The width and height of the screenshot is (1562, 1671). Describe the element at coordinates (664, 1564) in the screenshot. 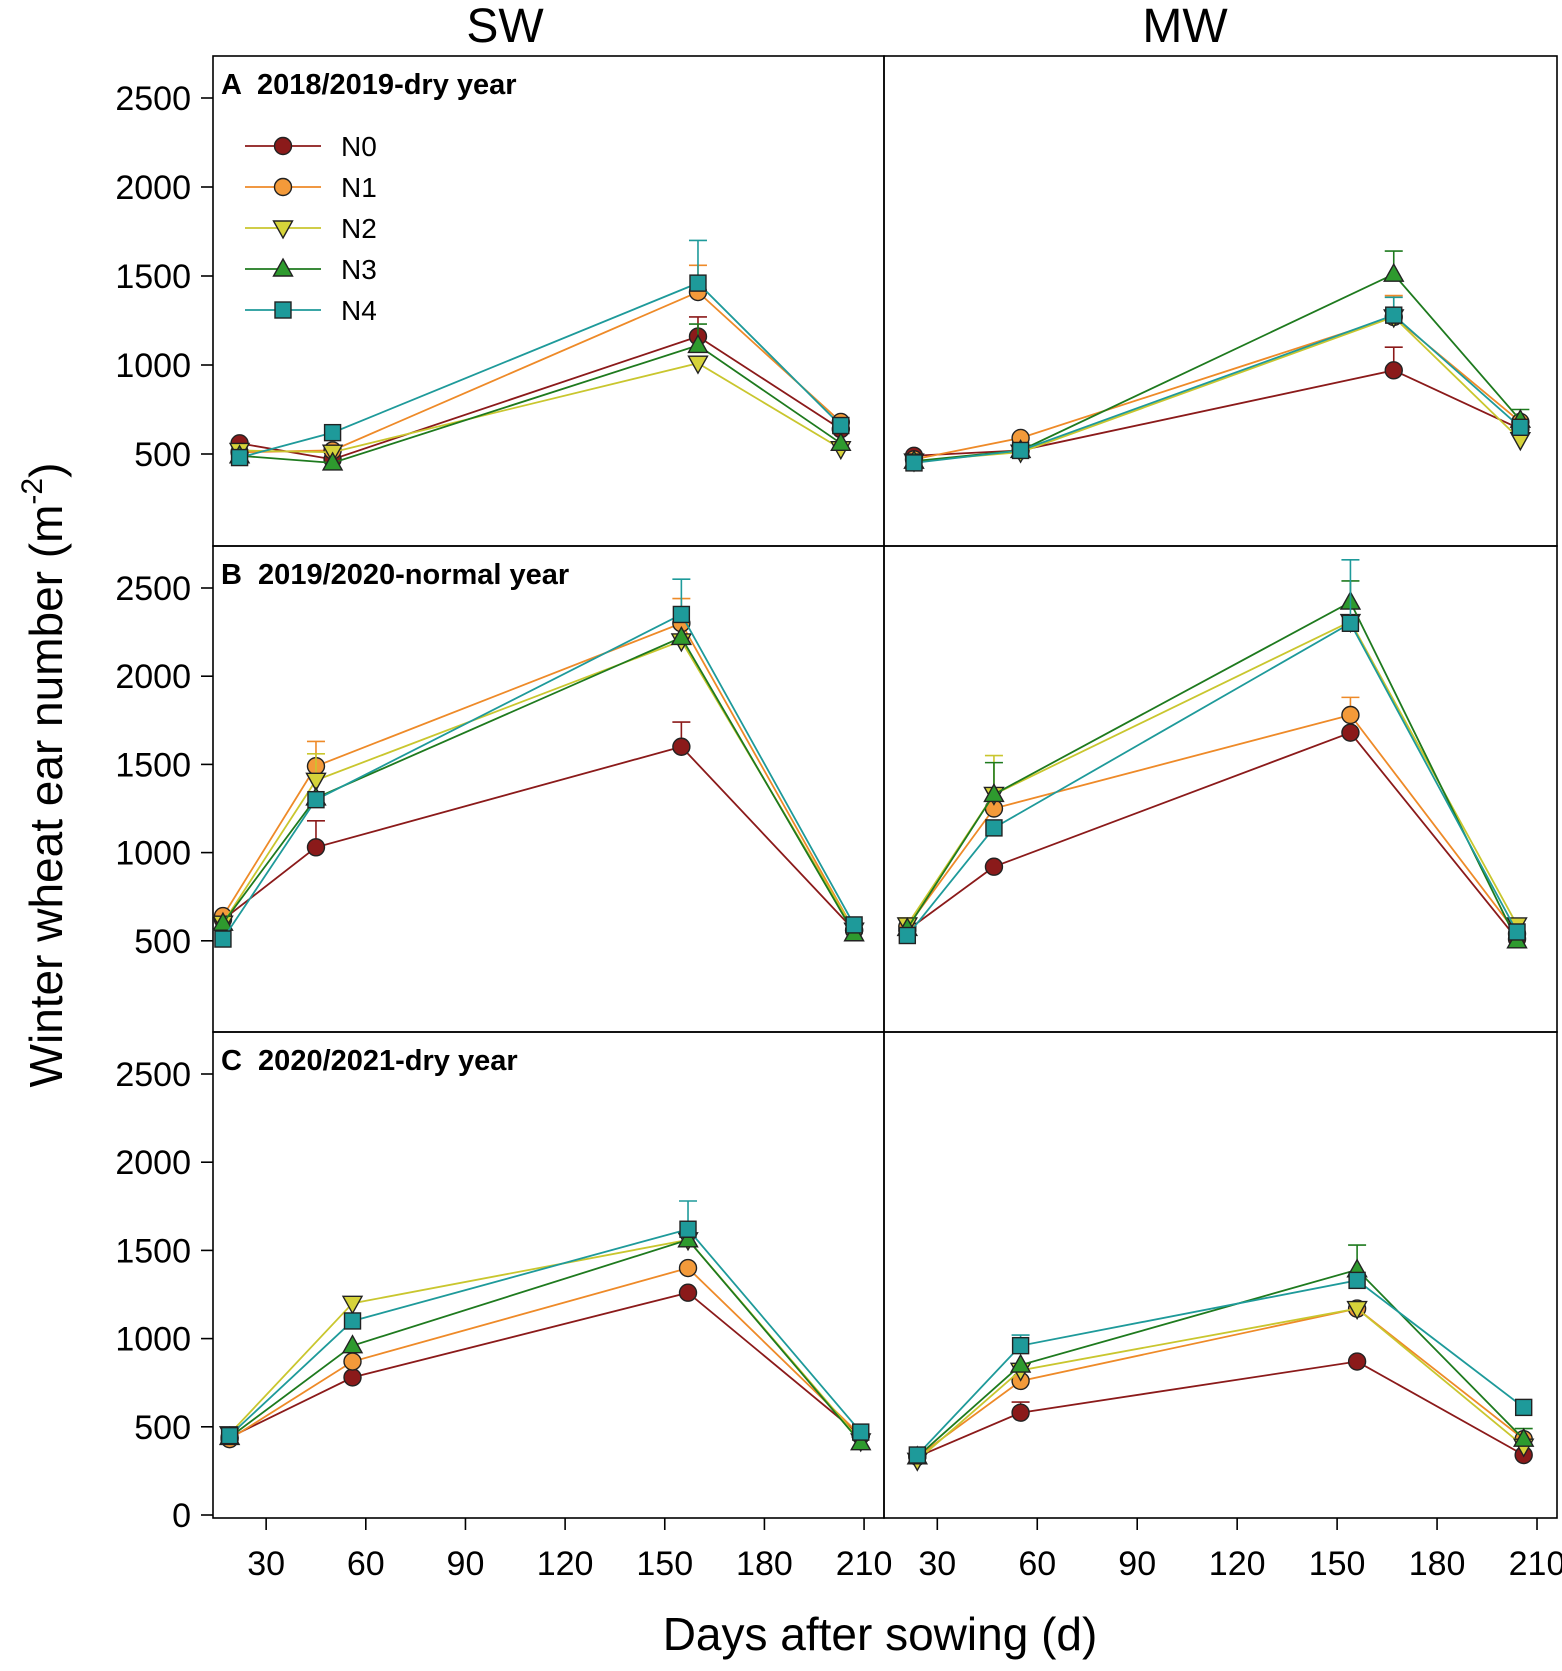

I see `x-tick-label: 150` at that location.